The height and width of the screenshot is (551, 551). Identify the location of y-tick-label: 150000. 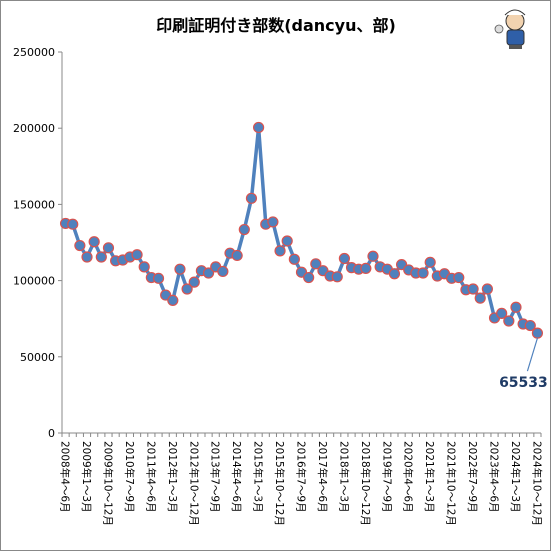
(34, 204).